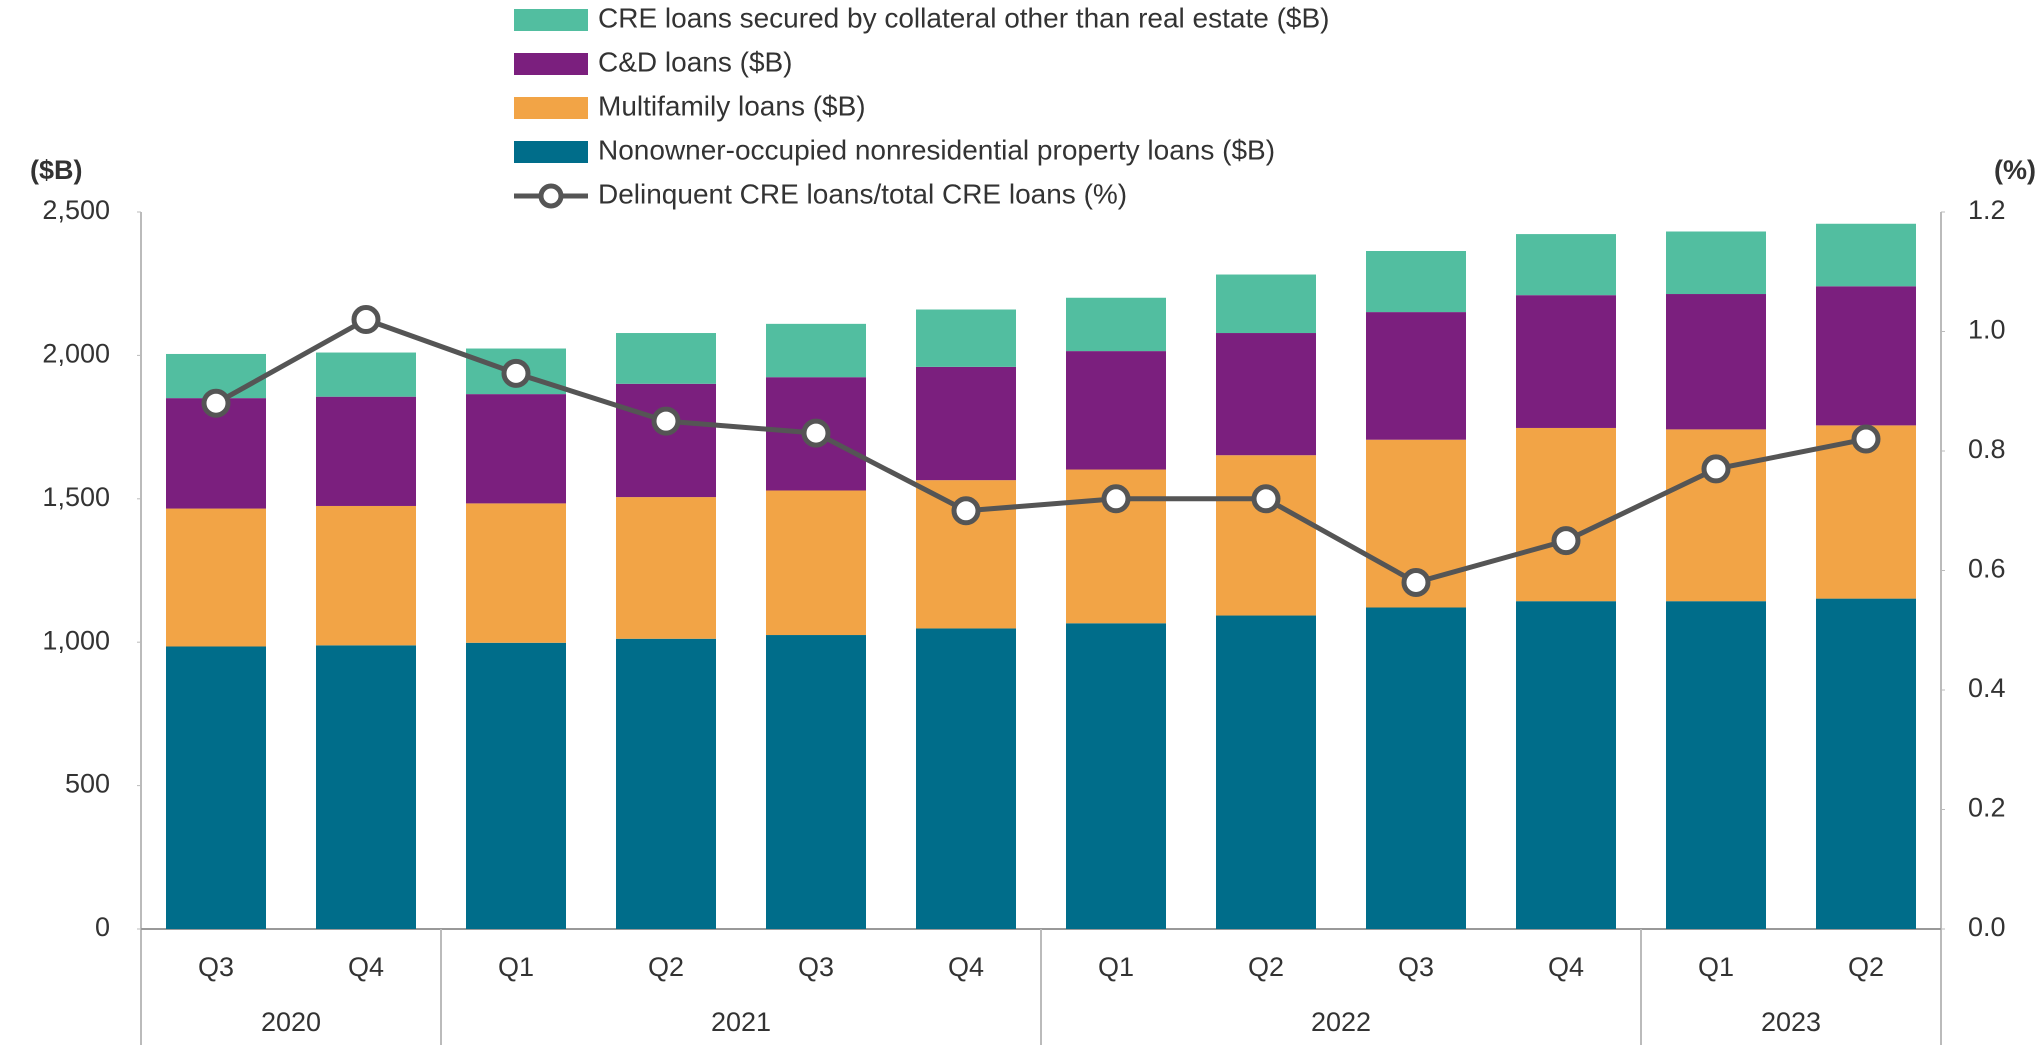  What do you see at coordinates (1987, 927) in the screenshot?
I see `y2-tick-label: 0.0` at bounding box center [1987, 927].